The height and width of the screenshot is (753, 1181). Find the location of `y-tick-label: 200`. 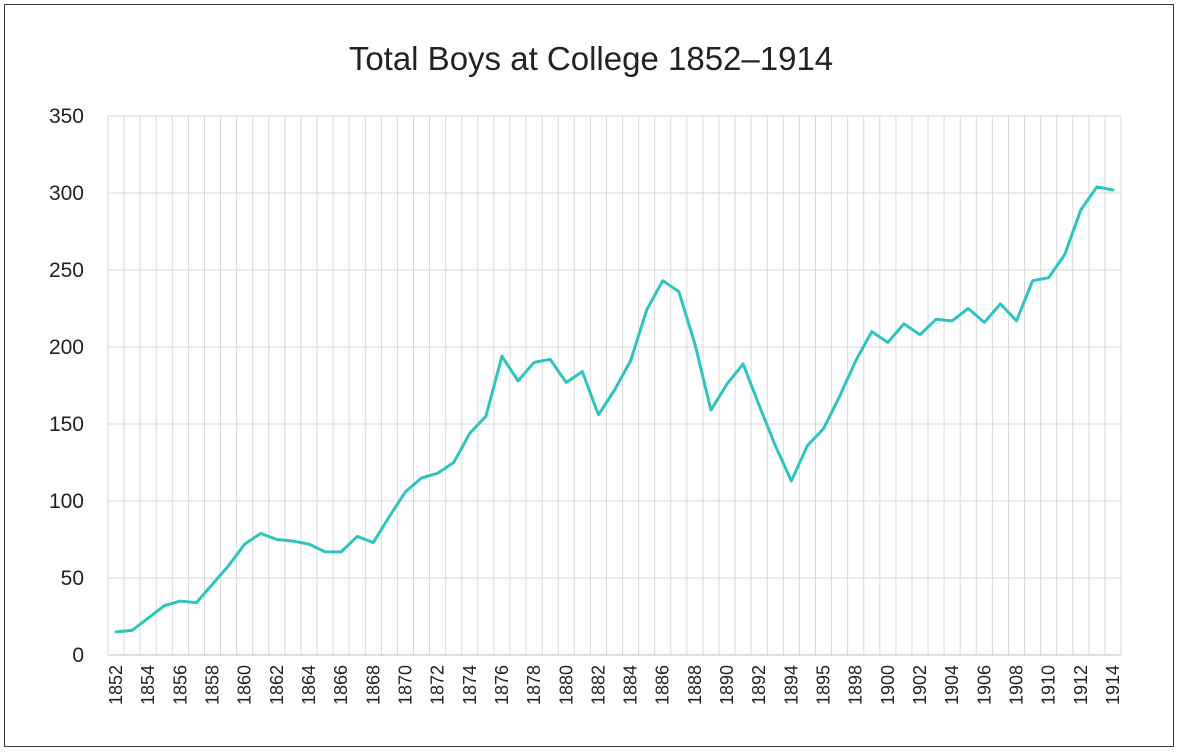

y-tick-label: 200 is located at coordinates (66, 347).